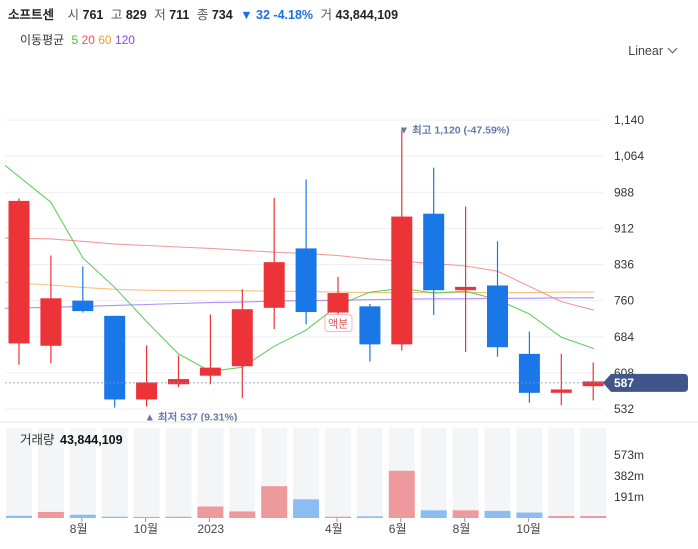 This screenshot has height=549, width=698. Describe the element at coordinates (179, 15) in the screenshot. I see `low-value: 711` at that location.